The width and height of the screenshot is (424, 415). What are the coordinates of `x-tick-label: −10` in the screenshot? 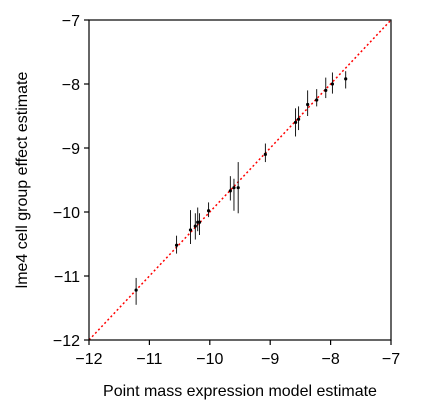 It's located at (209, 359).